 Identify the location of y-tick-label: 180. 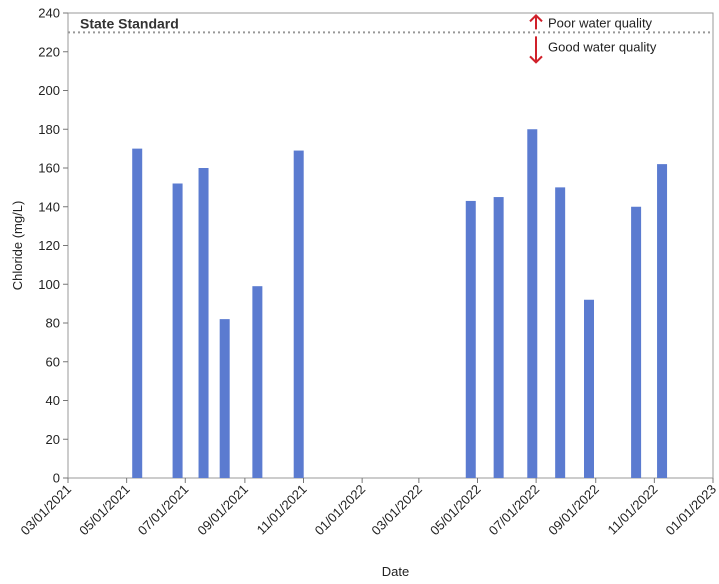
(49, 129).